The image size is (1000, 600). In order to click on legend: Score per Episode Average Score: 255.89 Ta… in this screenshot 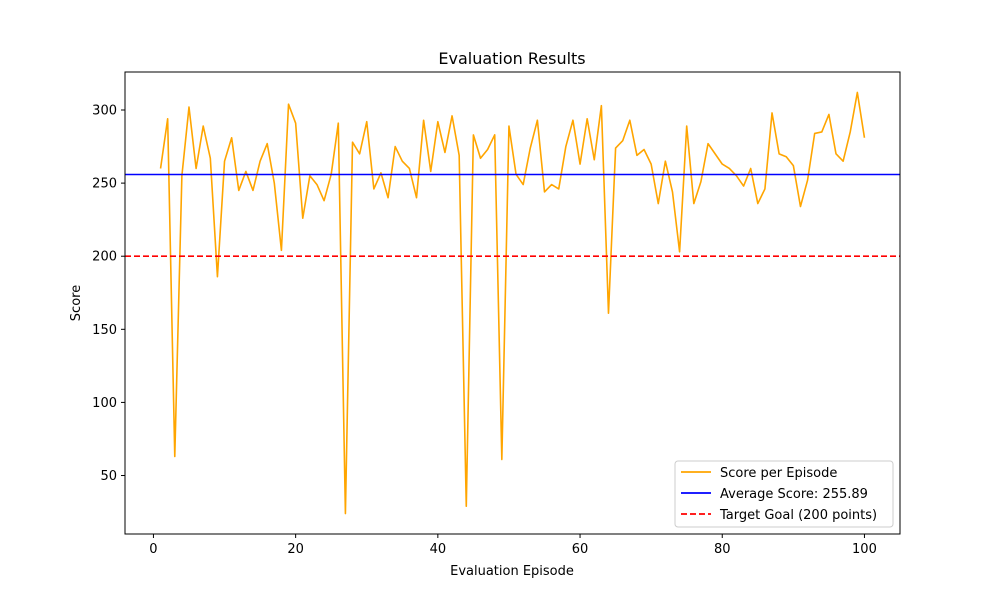, I will do `click(784, 494)`.